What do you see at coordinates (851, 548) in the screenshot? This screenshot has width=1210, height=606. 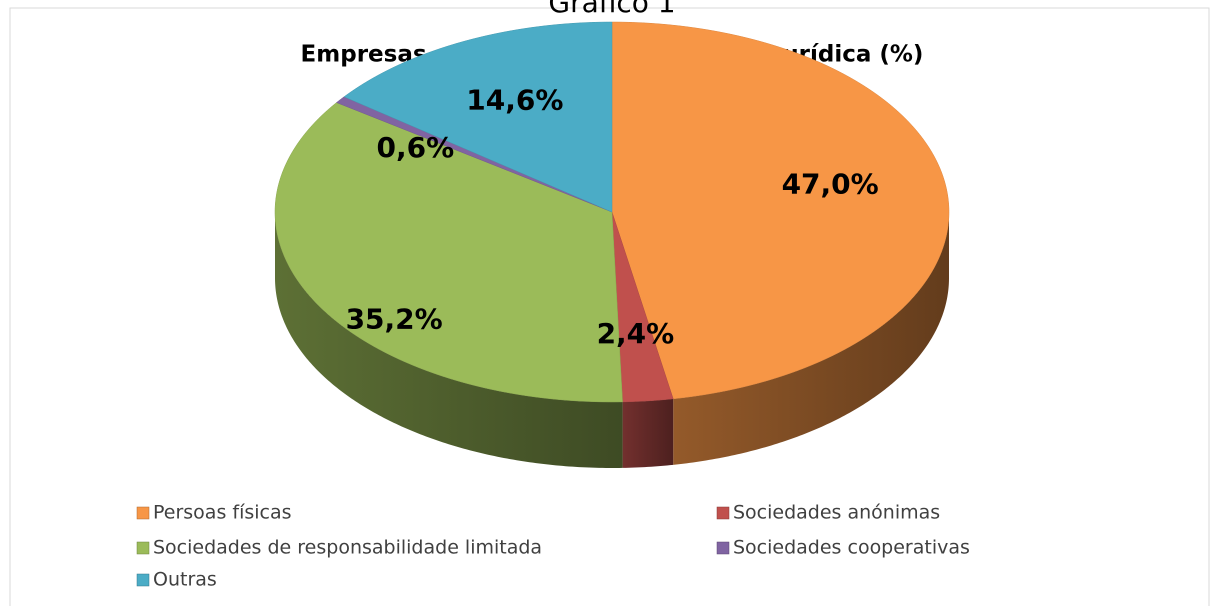 I see `legend-label: Sociedades cooperativas` at bounding box center [851, 548].